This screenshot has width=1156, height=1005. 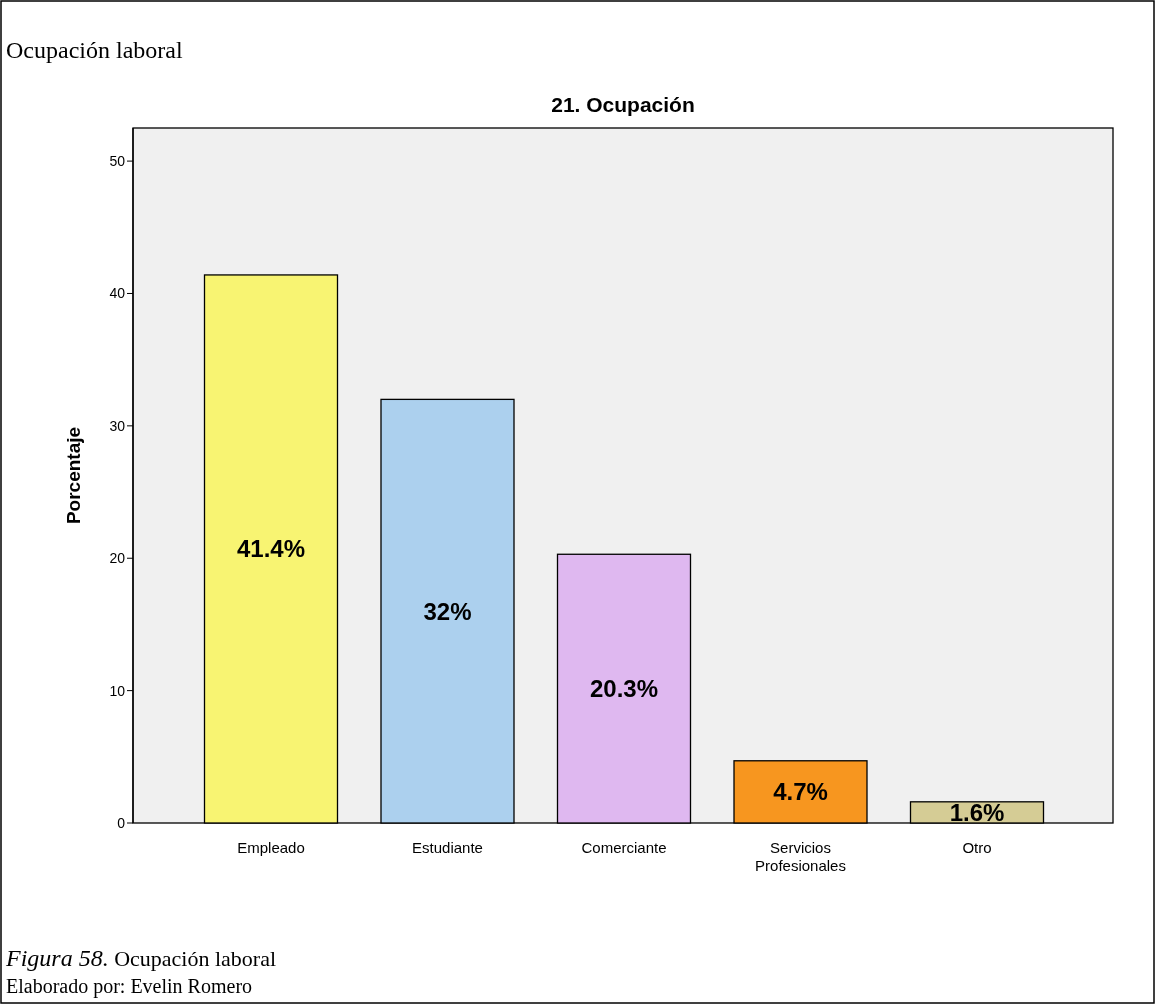 I want to click on chart-title: 21. Ocupación, so click(x=623, y=104).